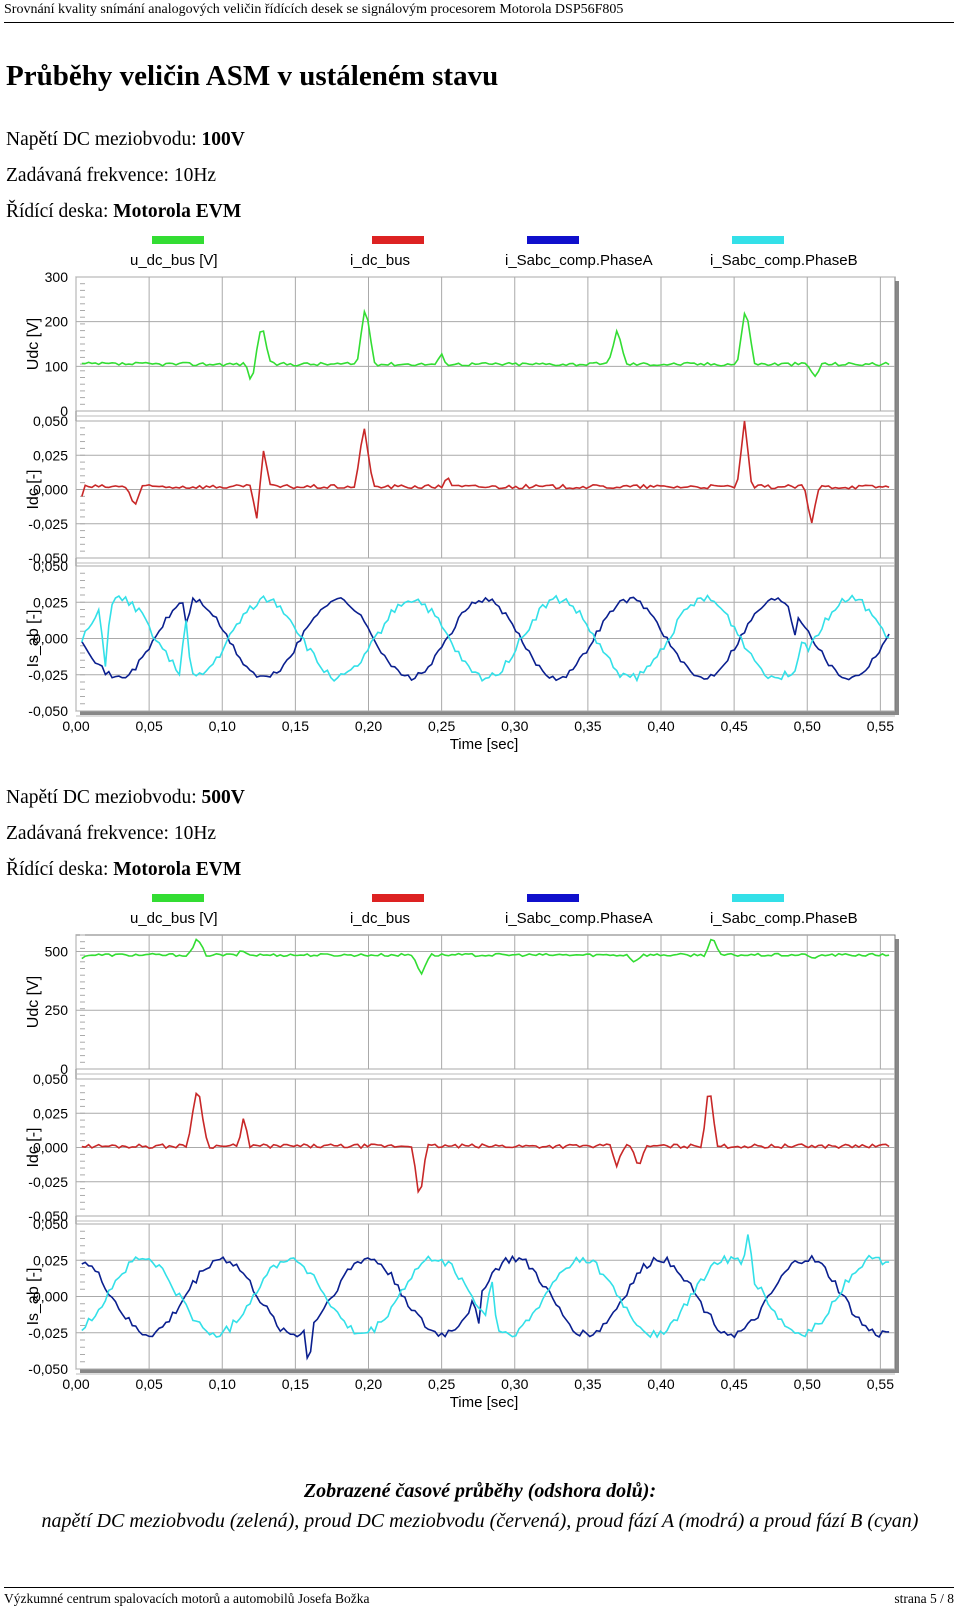  Describe the element at coordinates (924, 1598) in the screenshot. I see `footer-page-number: strana 5 / 8` at that location.